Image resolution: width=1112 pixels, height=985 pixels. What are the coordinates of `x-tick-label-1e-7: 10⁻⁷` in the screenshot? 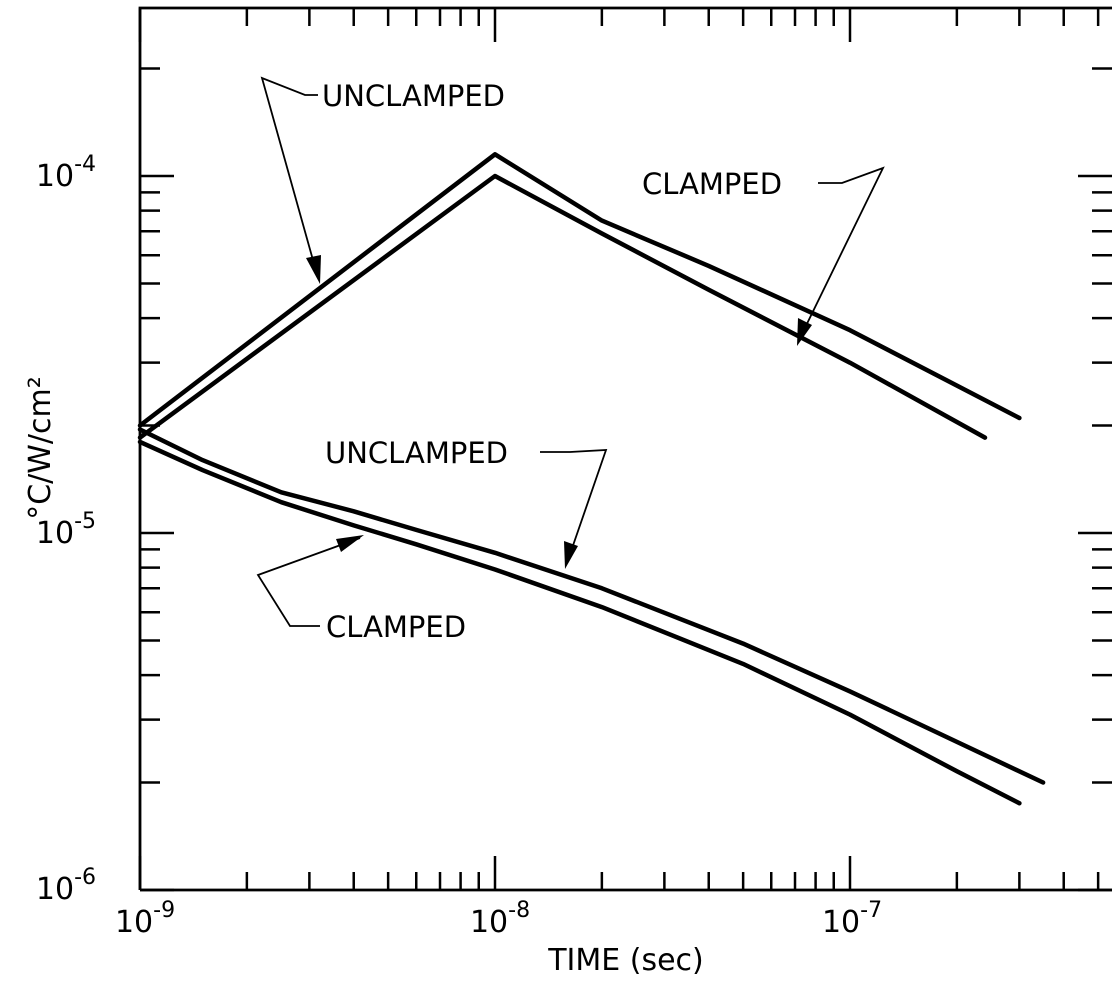 It's located at (852, 919).